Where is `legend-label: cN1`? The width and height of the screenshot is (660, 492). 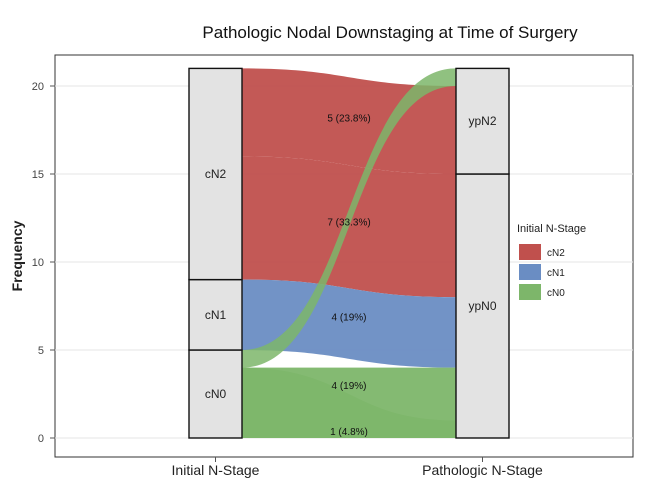 legend-label: cN1 is located at coordinates (556, 273).